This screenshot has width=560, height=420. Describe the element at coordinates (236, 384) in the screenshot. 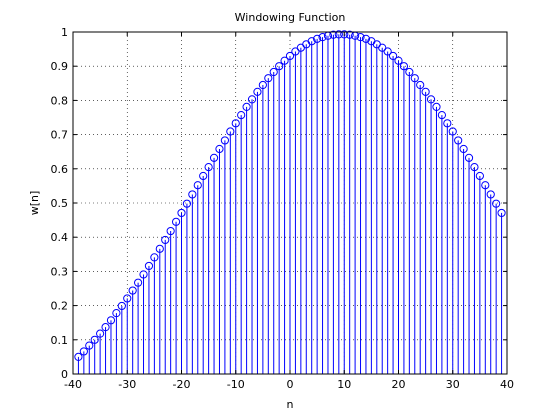

I see `x-tick-label: -10` at that location.